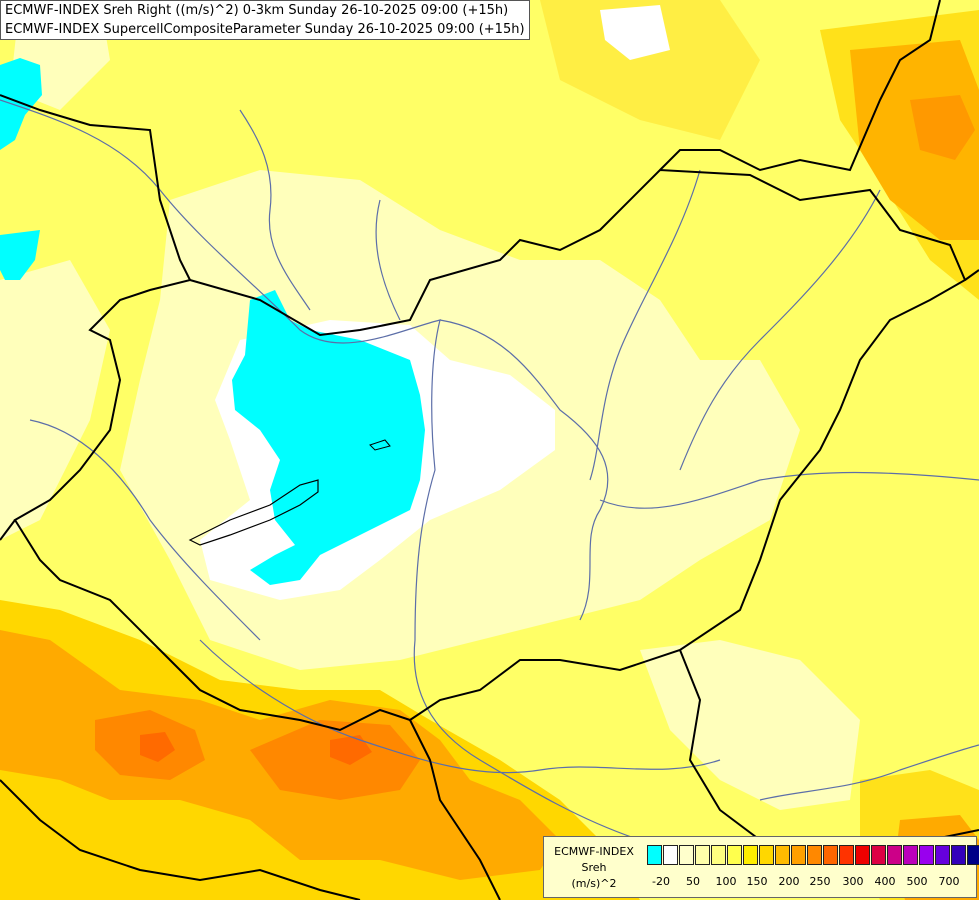  I want to click on legend-tick-label: 300, so click(853, 881).